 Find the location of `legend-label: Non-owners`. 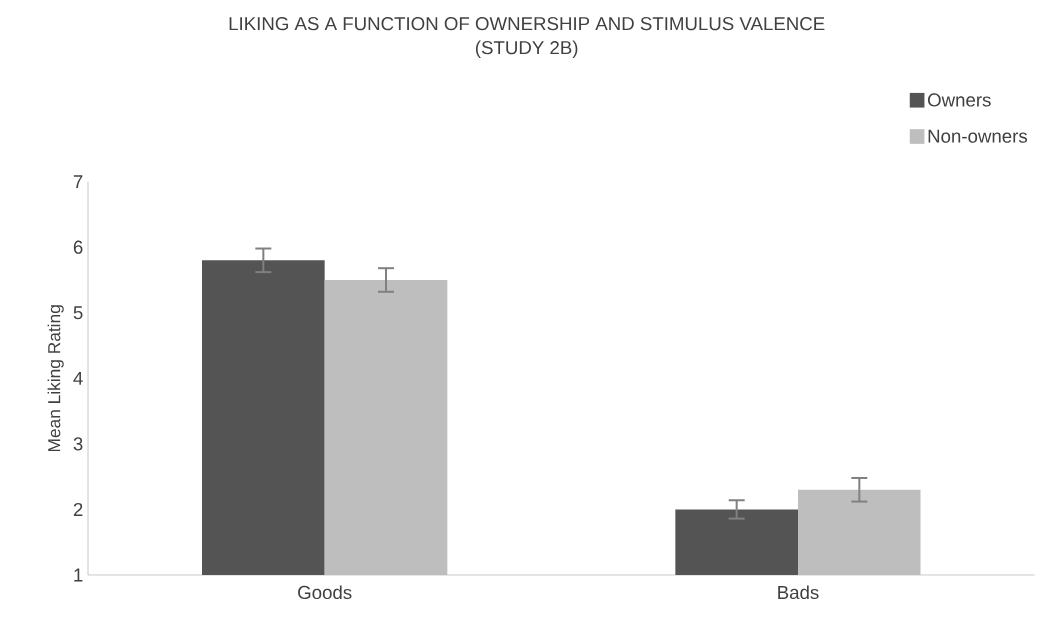

legend-label: Non-owners is located at coordinates (978, 136).